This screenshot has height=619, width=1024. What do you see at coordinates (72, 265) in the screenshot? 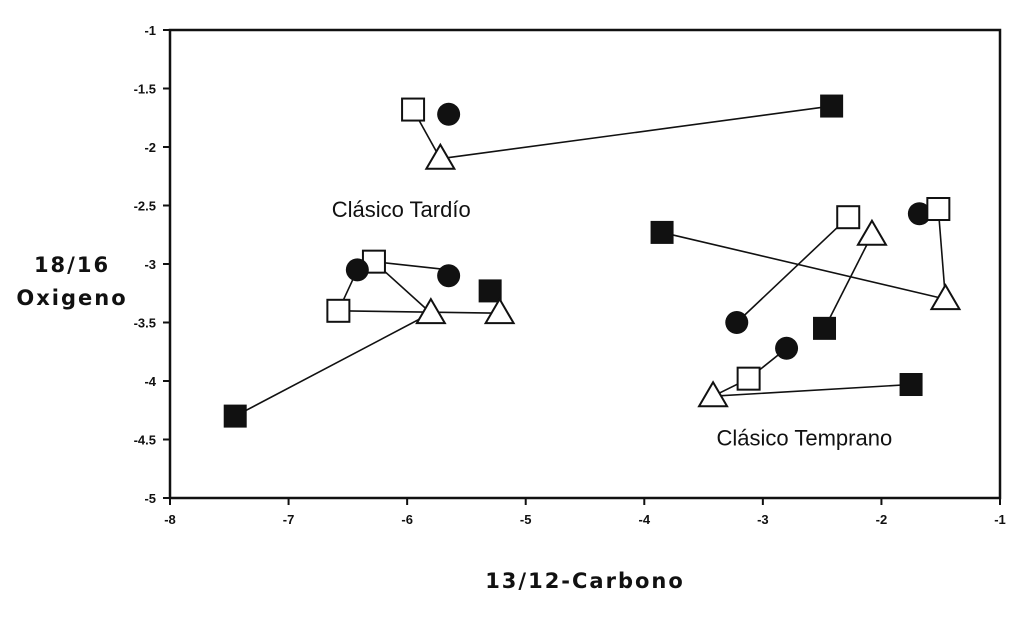
I see `y-axis-title-line-1: 18/16` at bounding box center [72, 265].